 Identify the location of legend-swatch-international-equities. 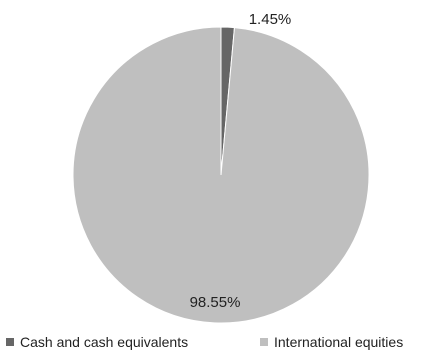
(264, 342).